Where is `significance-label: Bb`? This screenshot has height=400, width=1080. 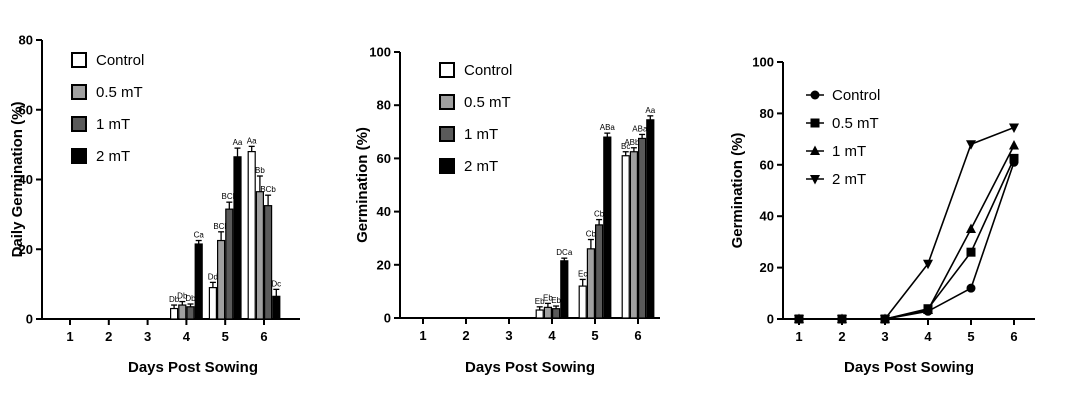 significance-label: Bb is located at coordinates (260, 170).